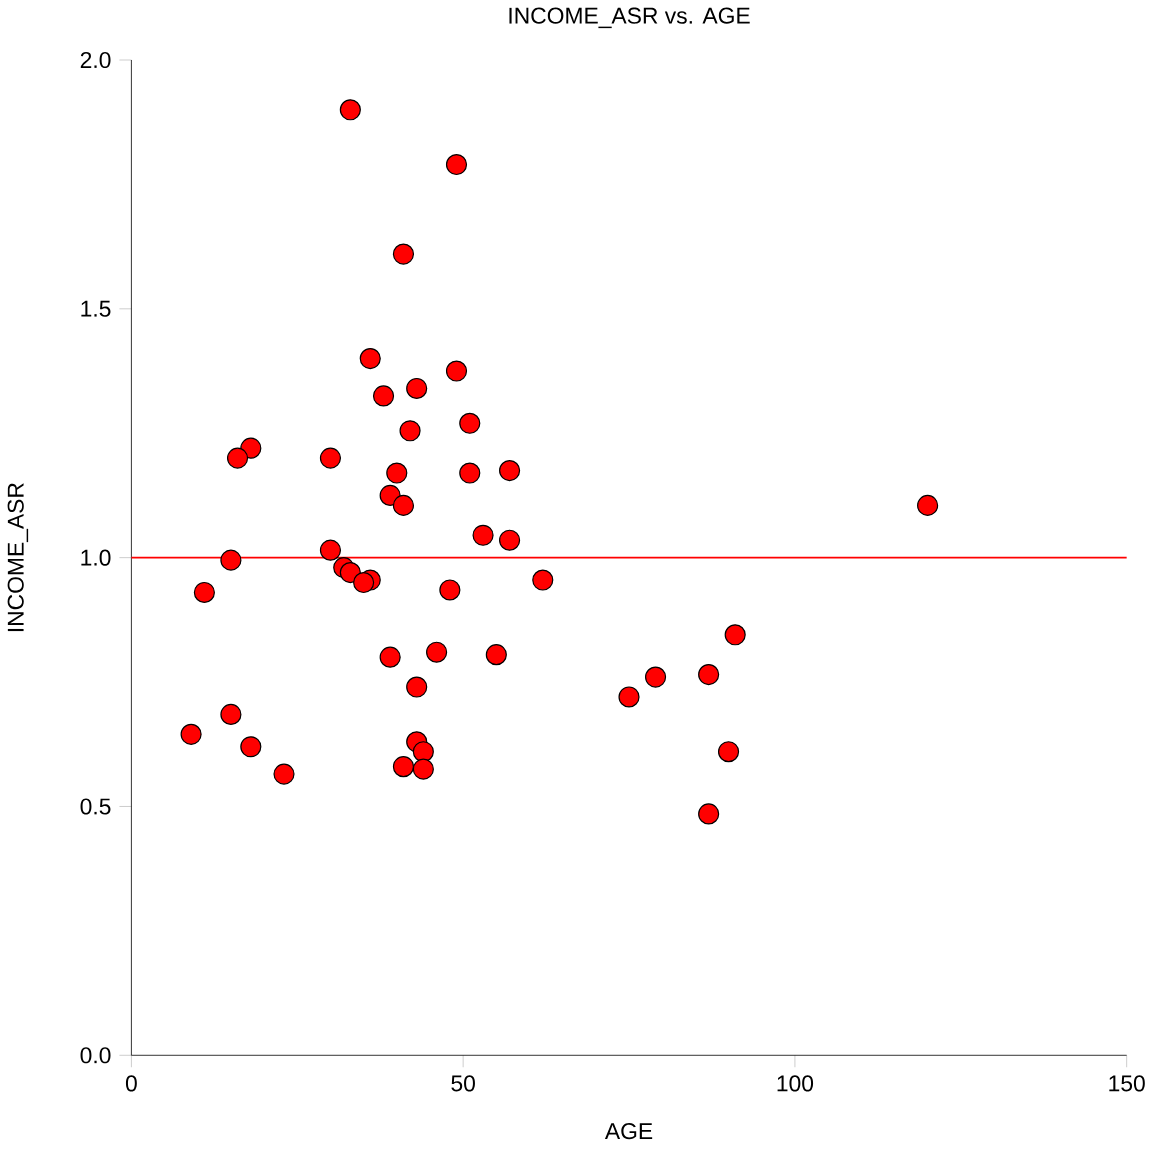  What do you see at coordinates (95, 806) in the screenshot?
I see `y-tick-label: 0.5` at bounding box center [95, 806].